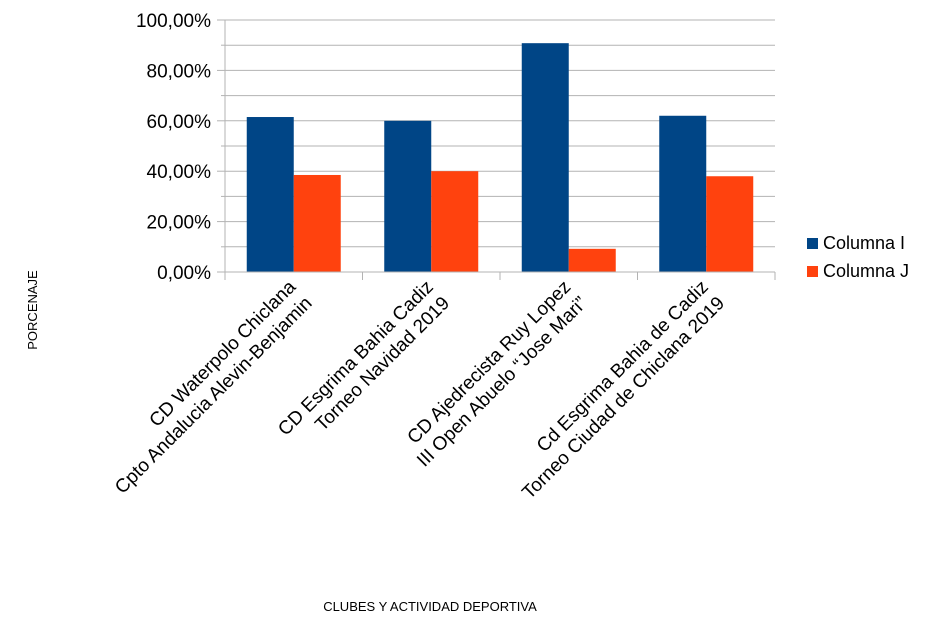 This screenshot has width=927, height=621. Describe the element at coordinates (430, 606) in the screenshot. I see `x-axis-label: CLUBES Y ACTIVIDAD DEPORTIVA` at that location.